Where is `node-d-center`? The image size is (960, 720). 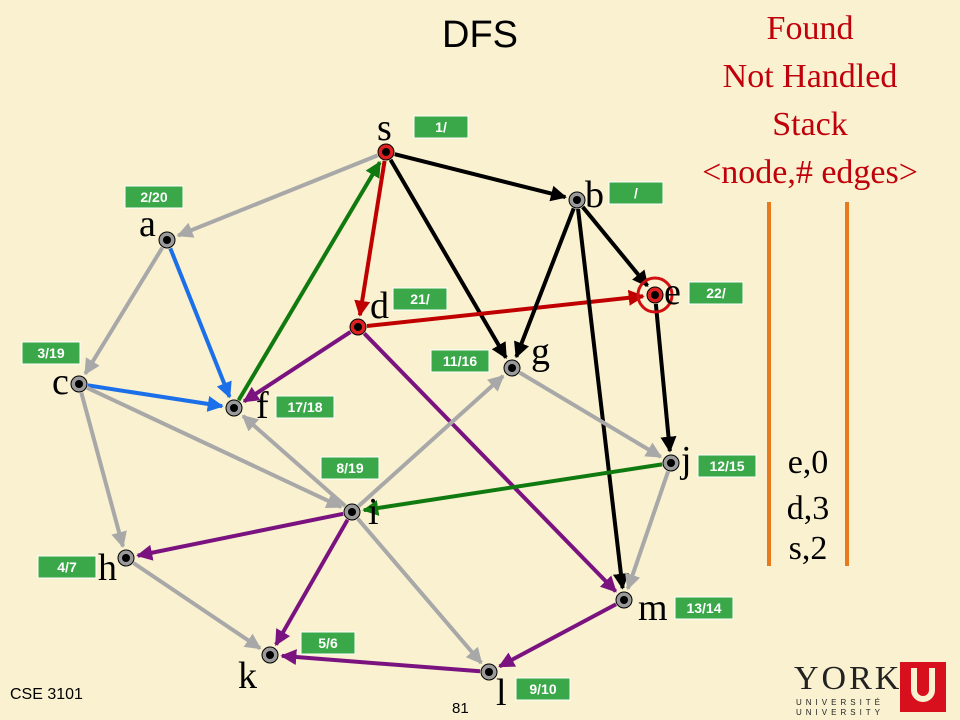 node-d-center is located at coordinates (358, 327).